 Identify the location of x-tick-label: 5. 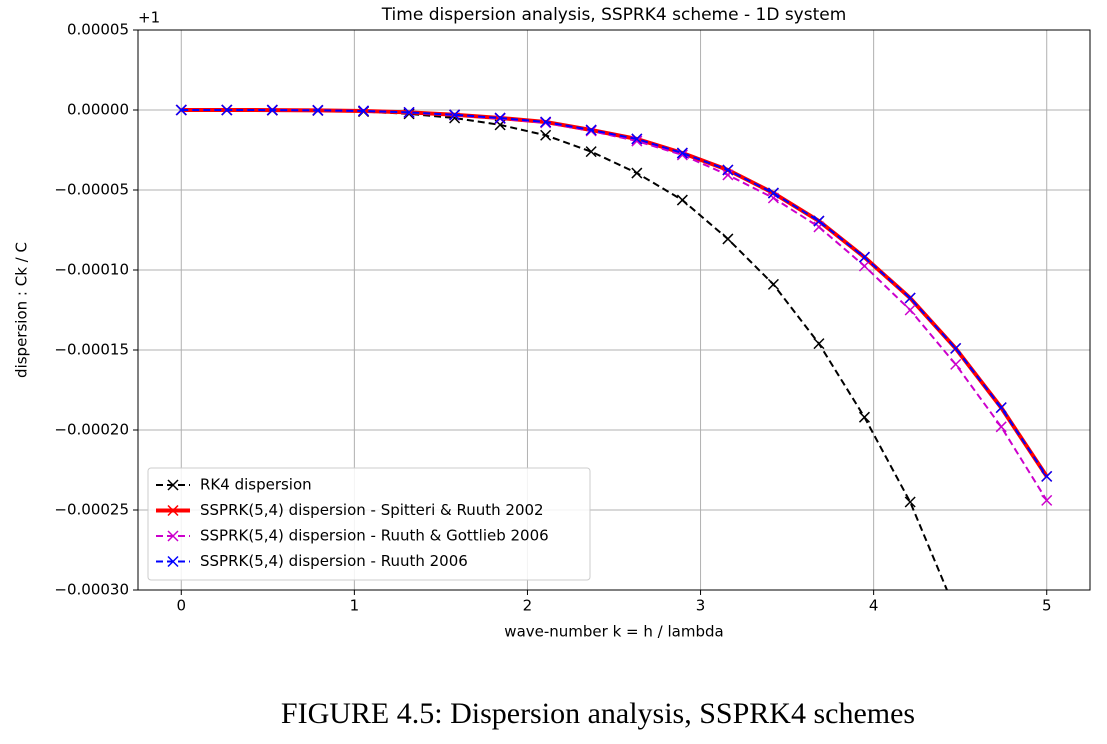
(1047, 606).